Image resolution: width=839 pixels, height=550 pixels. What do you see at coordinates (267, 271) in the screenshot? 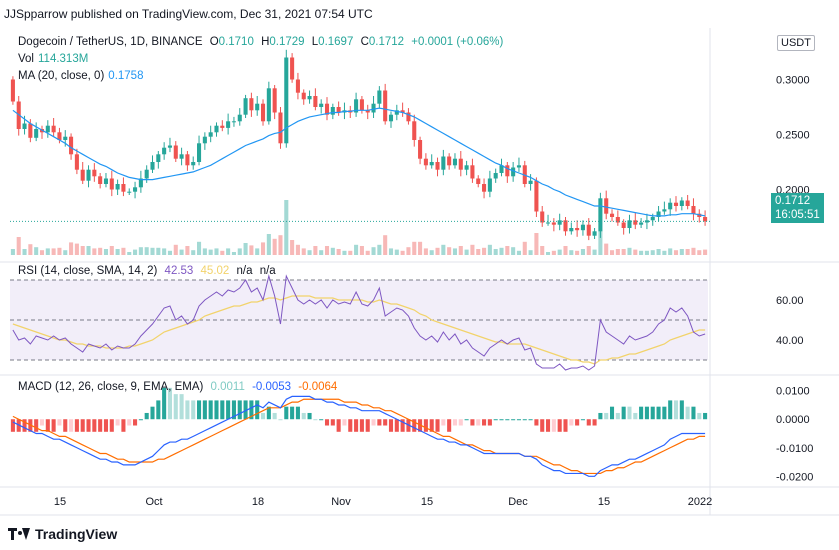
I see `rsi-na-2: n/a` at bounding box center [267, 271].